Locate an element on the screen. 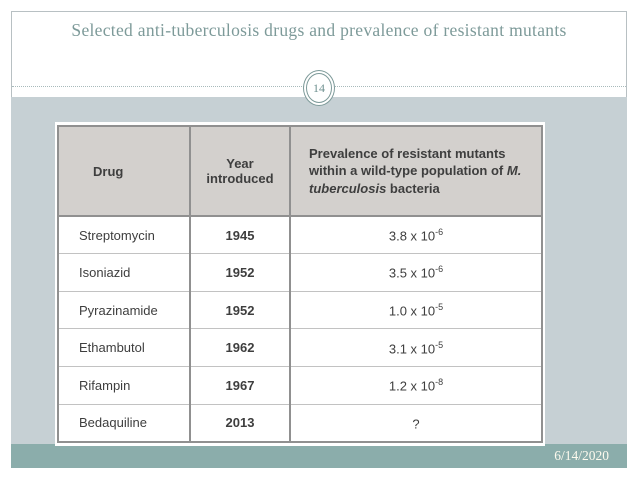 The image size is (638, 478). table-row: Rifampin 1967 1.2 x 10-8 is located at coordinates (300, 385).